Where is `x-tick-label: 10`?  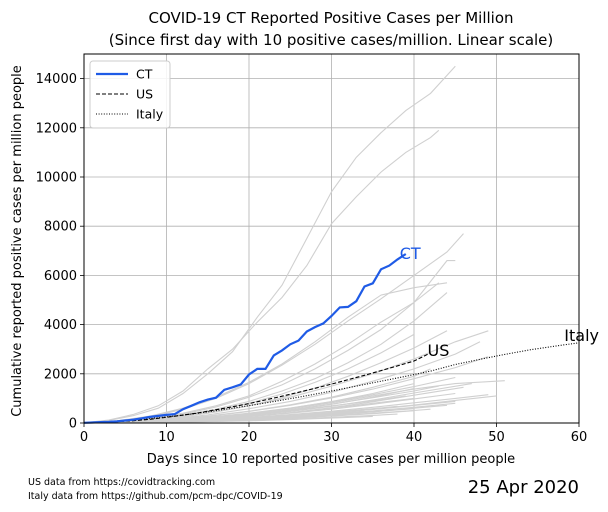
x-tick-label: 10 is located at coordinates (166, 437).